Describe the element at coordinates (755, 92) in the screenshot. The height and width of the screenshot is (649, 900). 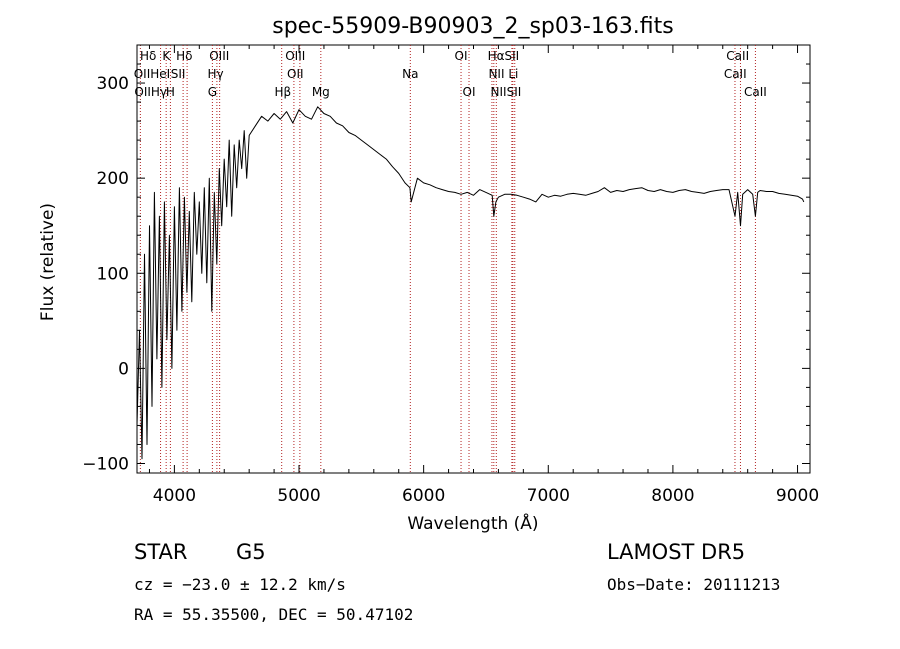
I see `line-label-22: CaII` at that location.